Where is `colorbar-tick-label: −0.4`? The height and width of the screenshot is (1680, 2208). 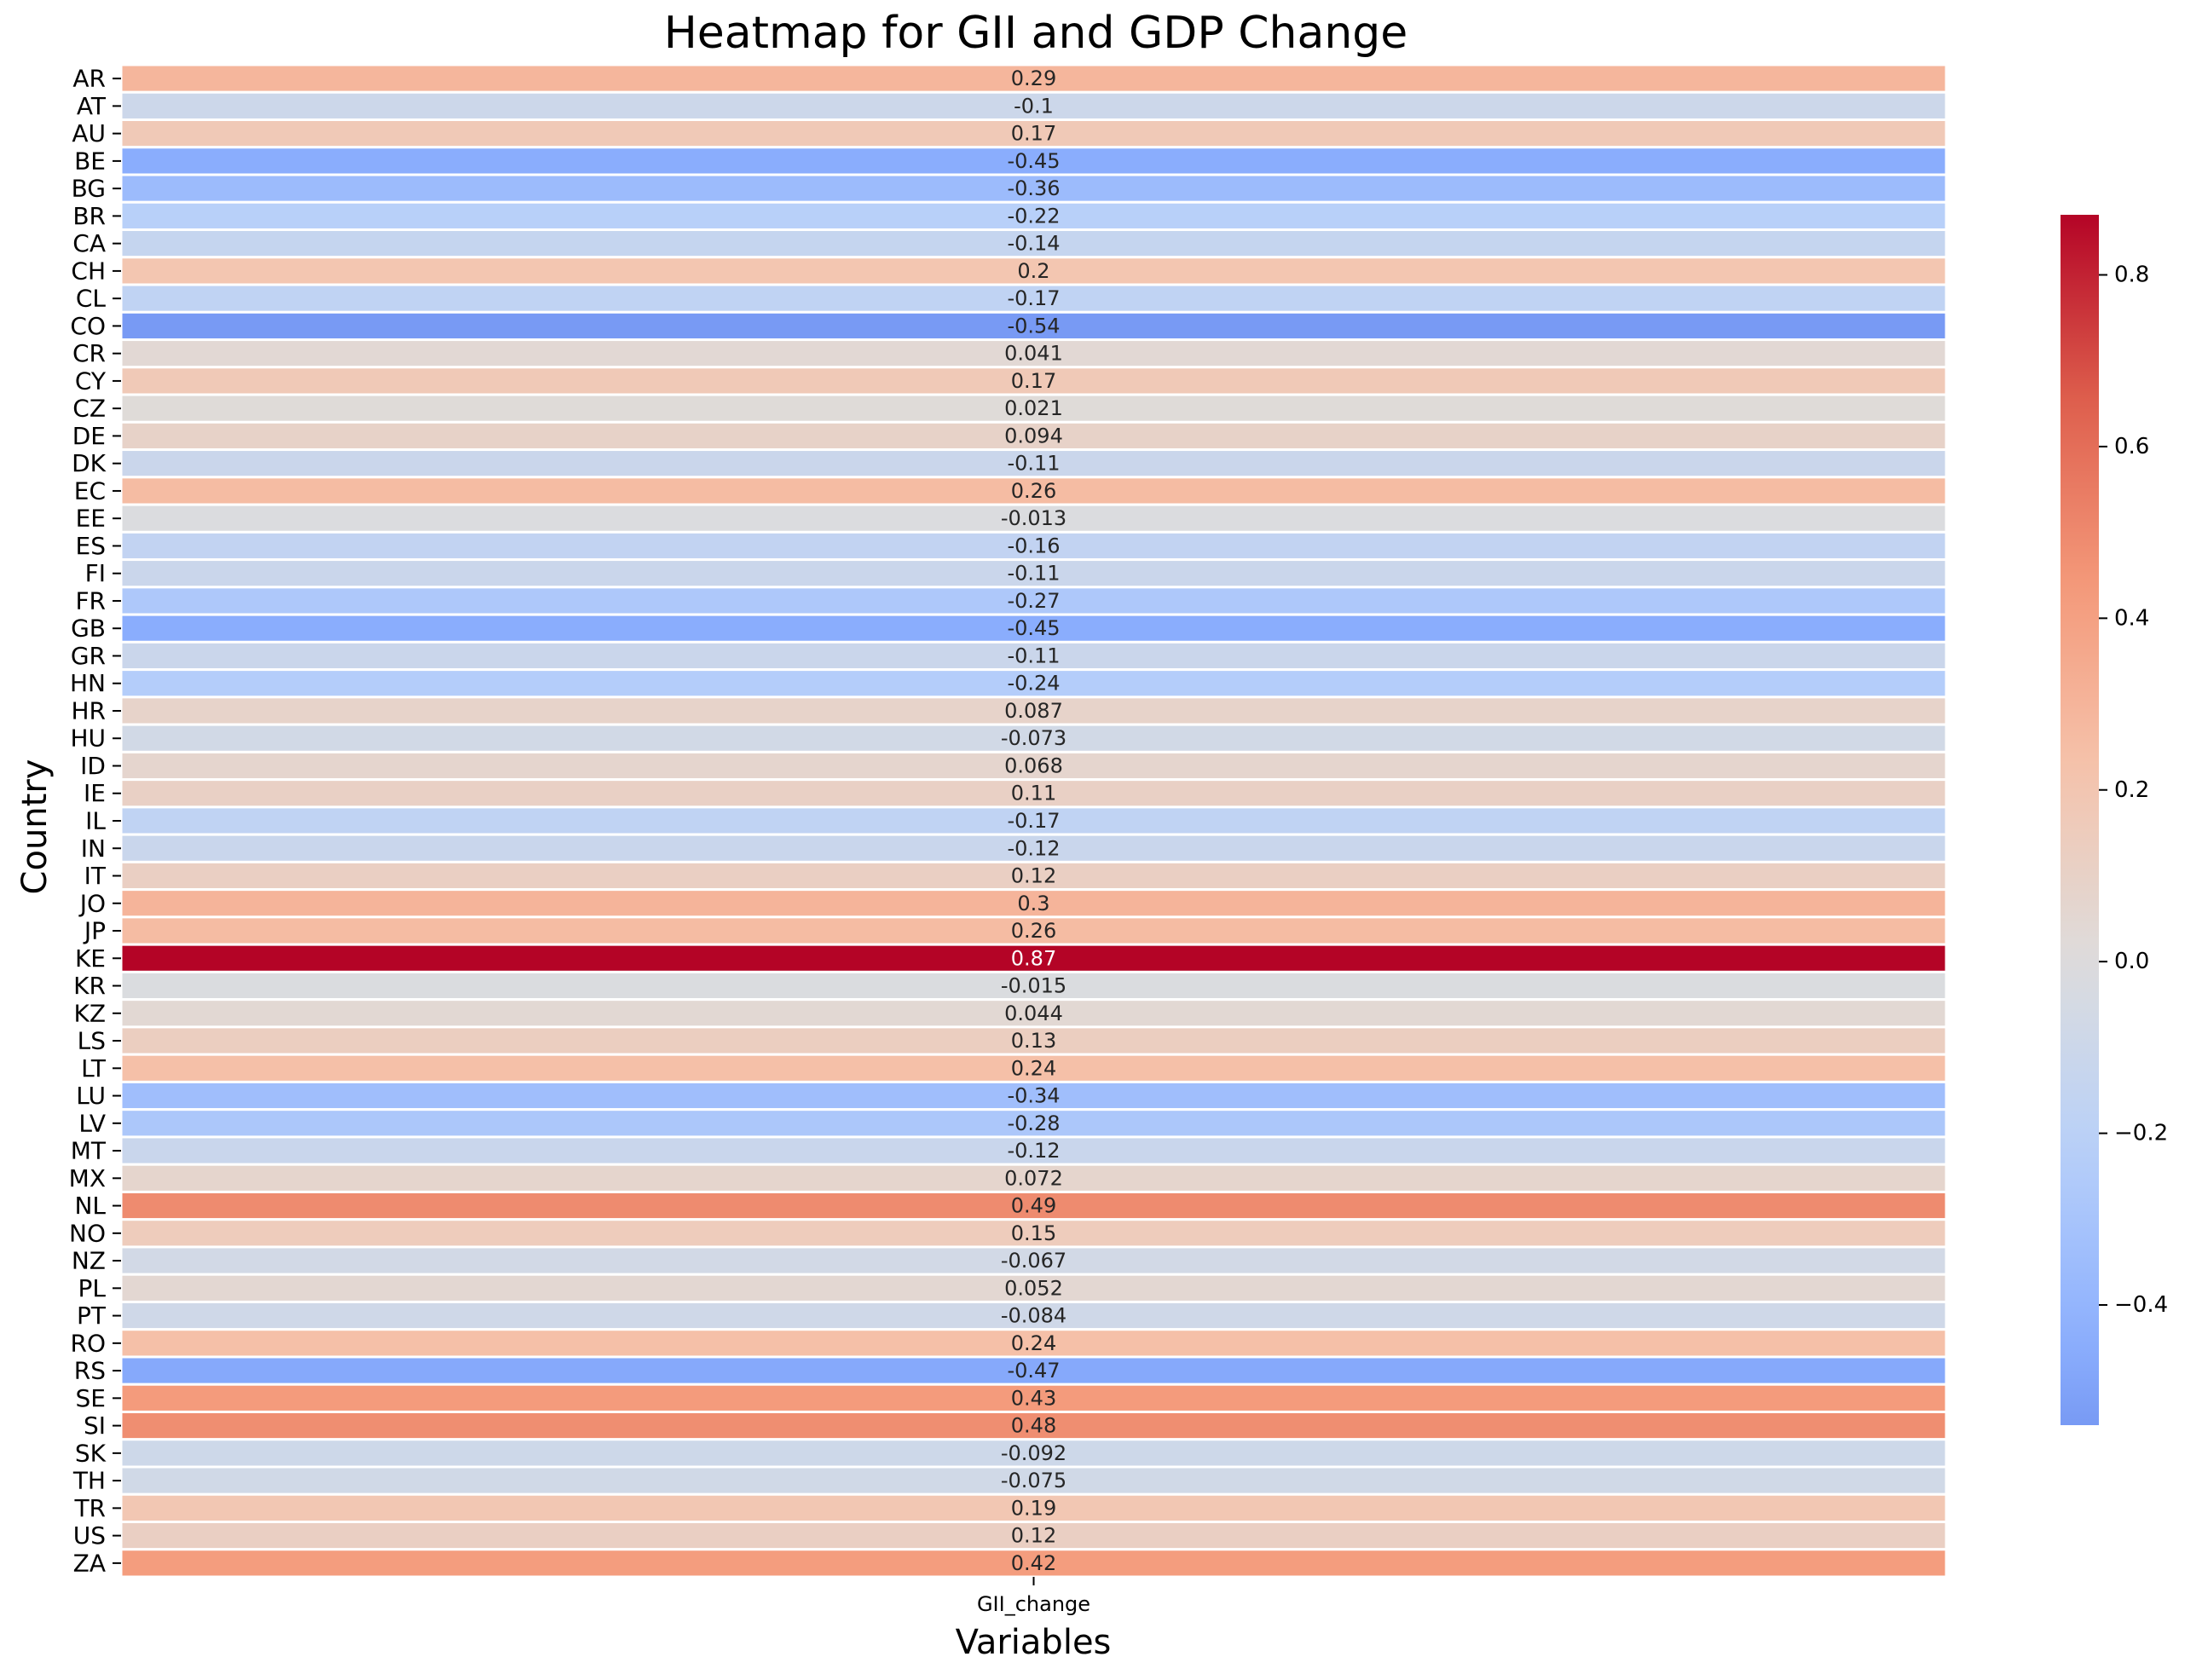 colorbar-tick-label: −0.4 is located at coordinates (2141, 1305).